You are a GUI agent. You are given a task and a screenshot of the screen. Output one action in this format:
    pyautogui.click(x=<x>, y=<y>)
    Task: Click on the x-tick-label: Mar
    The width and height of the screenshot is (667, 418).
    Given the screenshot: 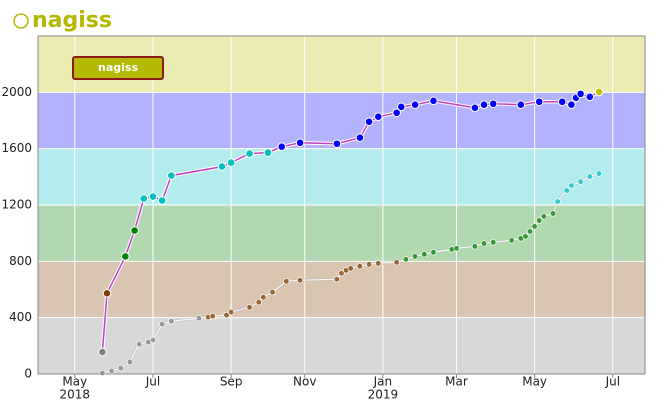 What is the action you would take?
    pyautogui.click(x=456, y=382)
    